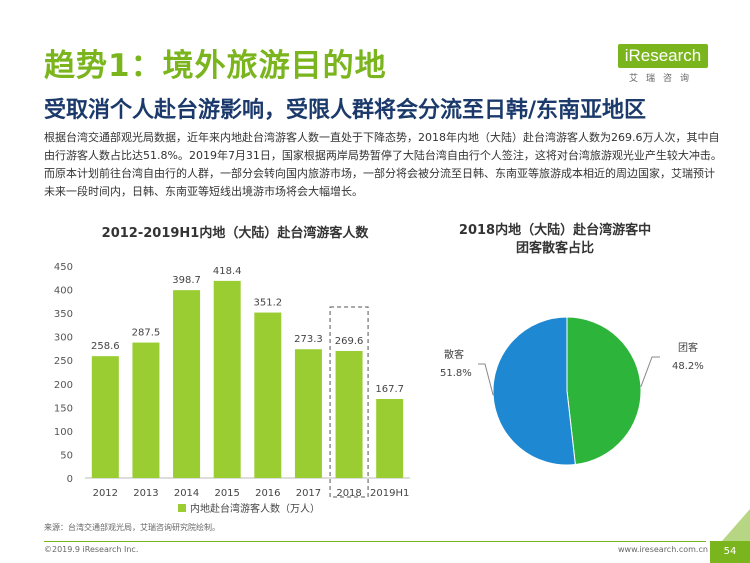 This screenshot has width=750, height=563. What do you see at coordinates (349, 341) in the screenshot?
I see `bar-value-label: 269.6` at bounding box center [349, 341].